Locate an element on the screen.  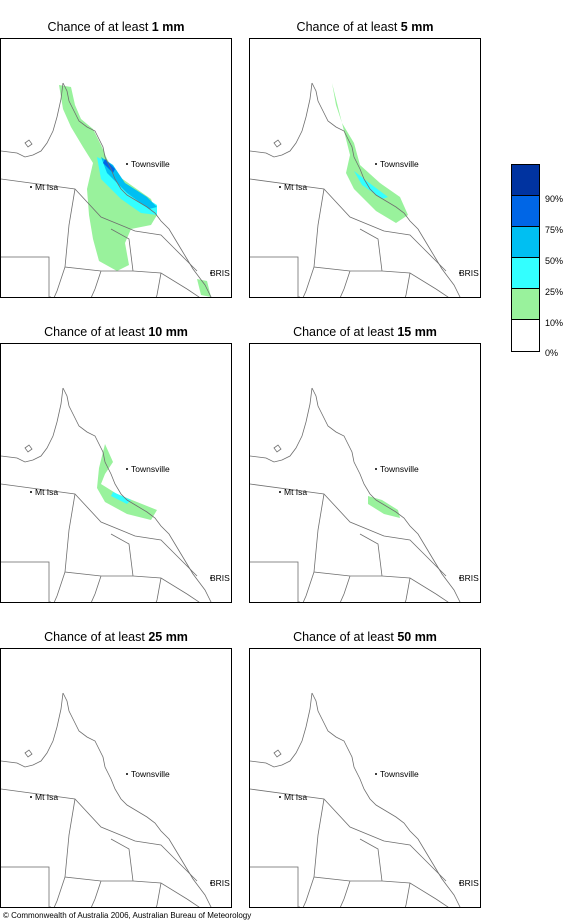
rain-area-75pct is located at coordinates (109, 166).